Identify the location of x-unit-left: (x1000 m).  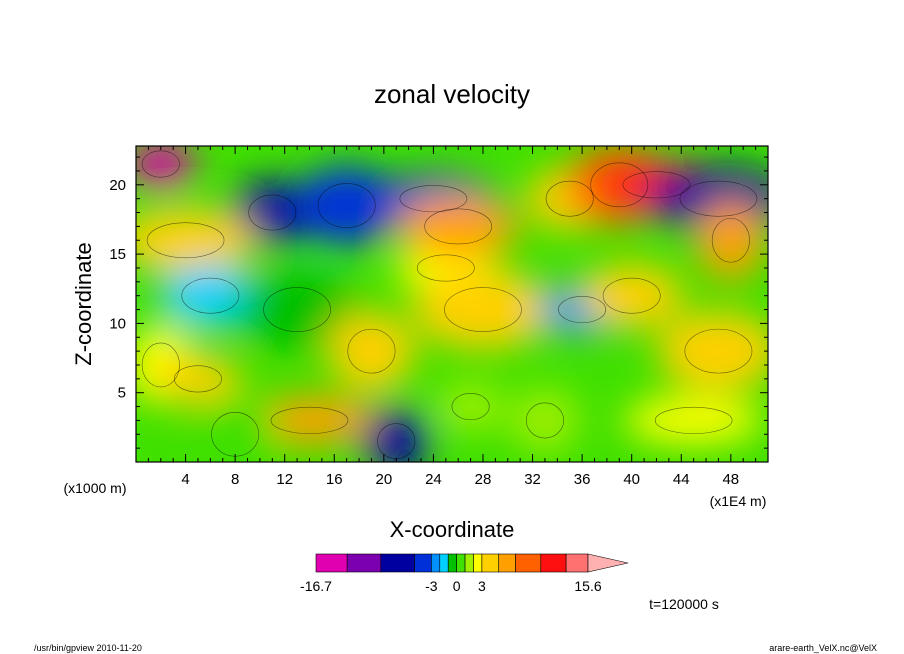
(94, 488).